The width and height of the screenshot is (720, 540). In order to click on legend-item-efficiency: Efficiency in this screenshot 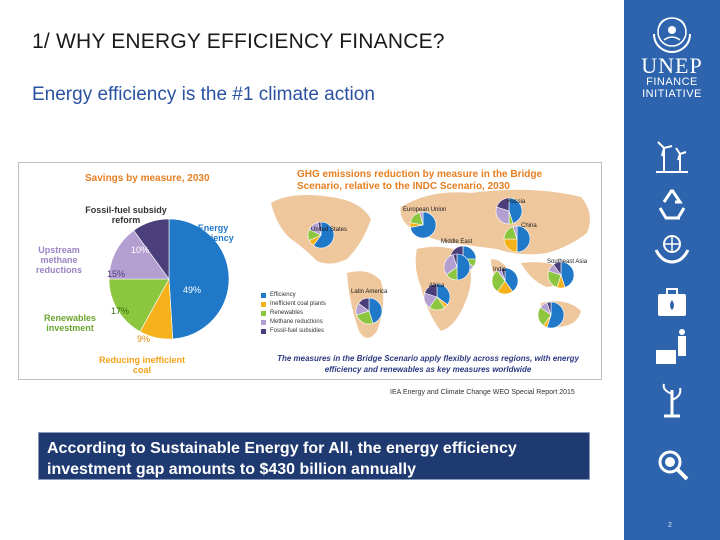, I will do `click(293, 295)`.